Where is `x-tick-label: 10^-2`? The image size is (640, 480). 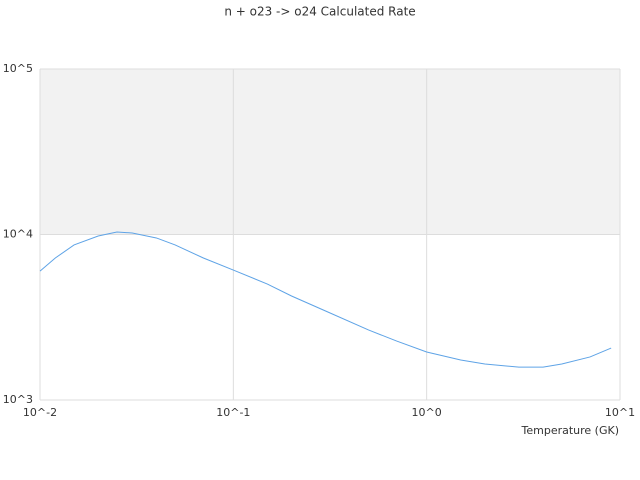
x-tick-label: 10^-2 is located at coordinates (40, 412).